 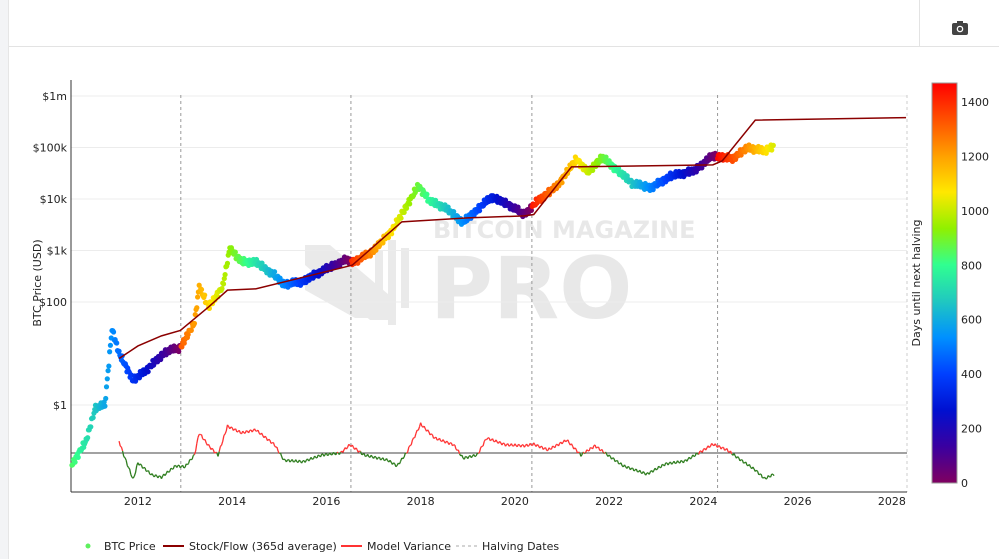 What do you see at coordinates (53, 302) in the screenshot?
I see `y-tick-label: $100` at bounding box center [53, 302].